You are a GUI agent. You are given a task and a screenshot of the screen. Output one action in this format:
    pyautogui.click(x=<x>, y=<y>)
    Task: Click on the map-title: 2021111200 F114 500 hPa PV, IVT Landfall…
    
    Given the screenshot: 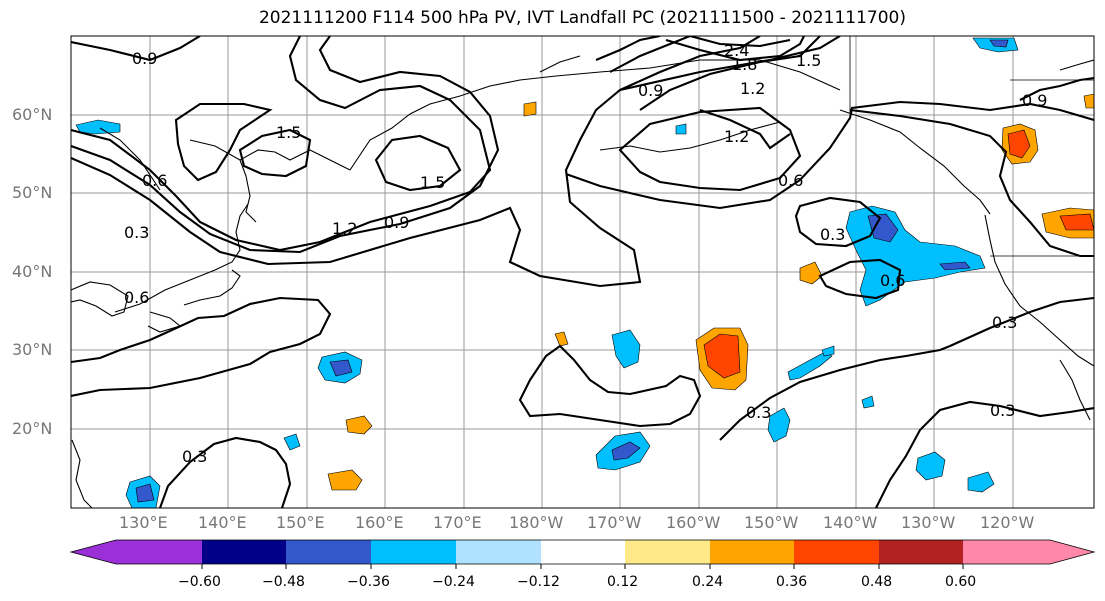 What is the action you would take?
    pyautogui.click(x=582, y=18)
    